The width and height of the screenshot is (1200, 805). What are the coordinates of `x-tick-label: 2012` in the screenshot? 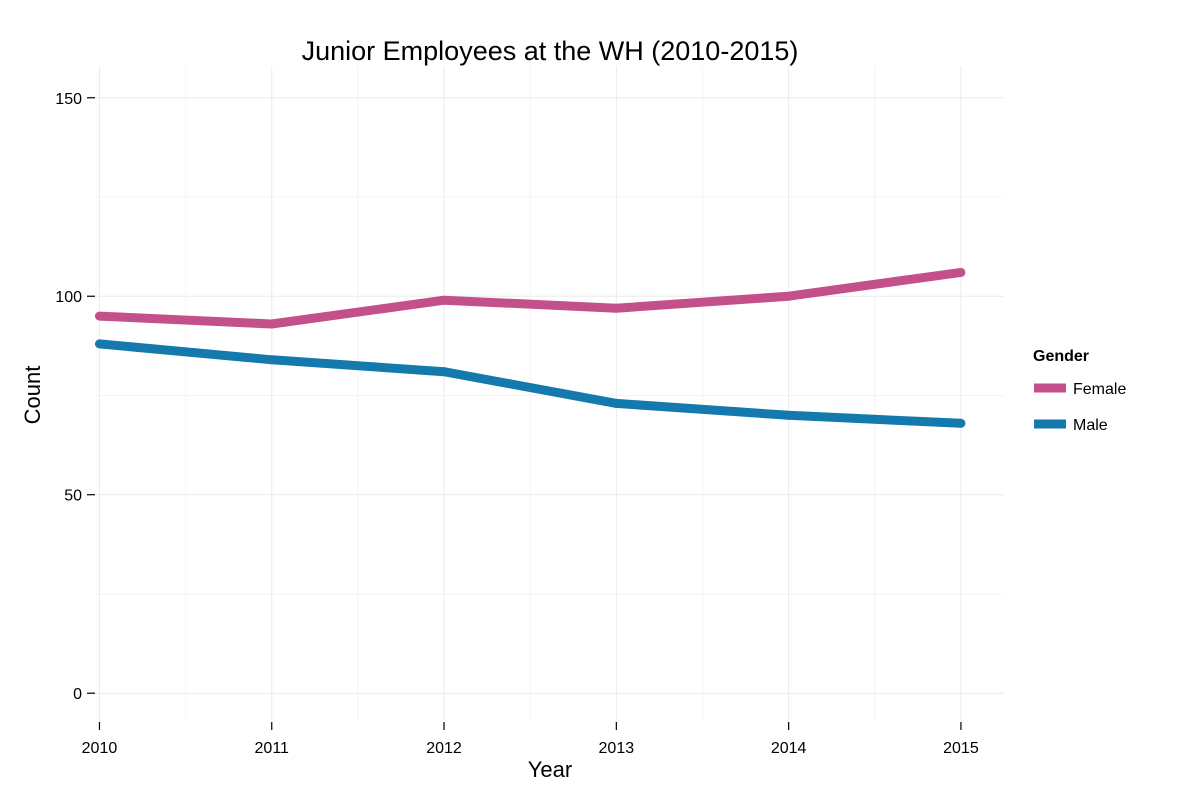 It's located at (444, 748).